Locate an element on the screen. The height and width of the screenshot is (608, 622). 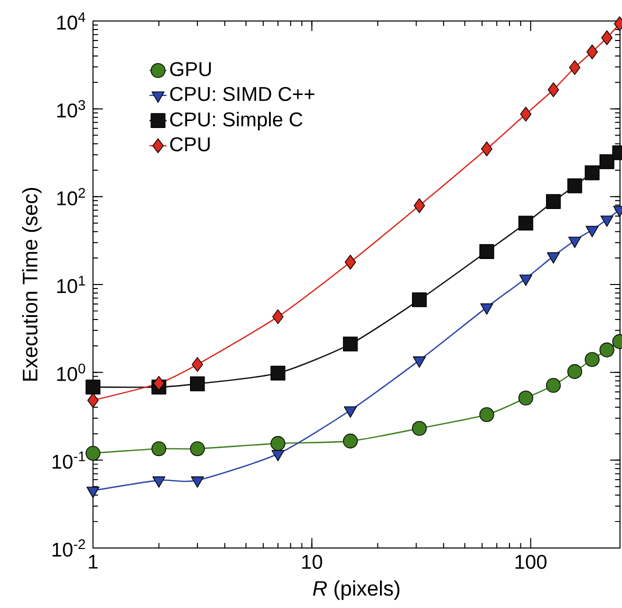
y-tick-label: 10$^{4}$ is located at coordinates (71, 21).